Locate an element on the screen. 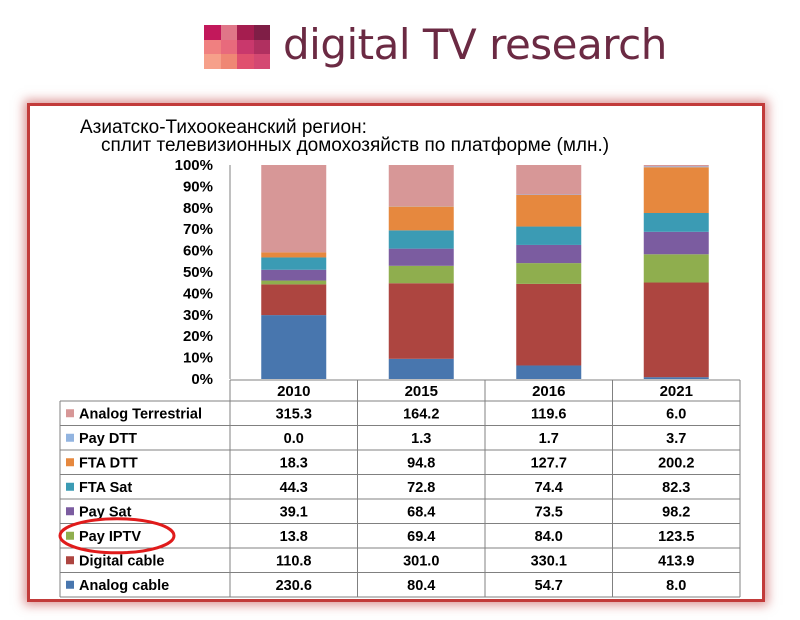 The height and width of the screenshot is (620, 800). data-label: 123.5 is located at coordinates (676, 537).